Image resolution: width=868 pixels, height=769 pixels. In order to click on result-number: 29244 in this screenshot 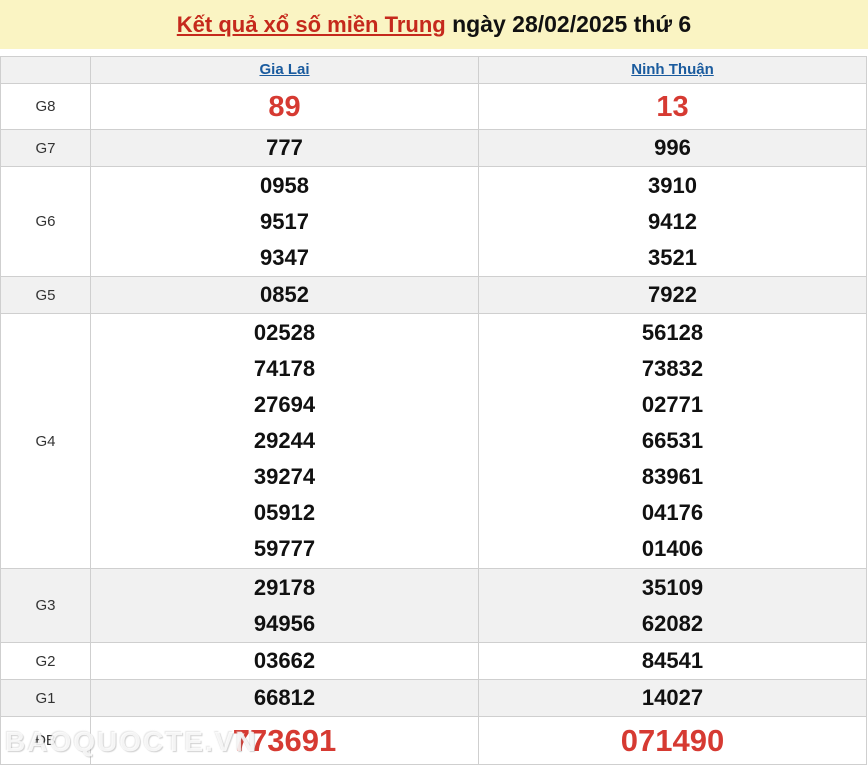, I will do `click(284, 440)`.